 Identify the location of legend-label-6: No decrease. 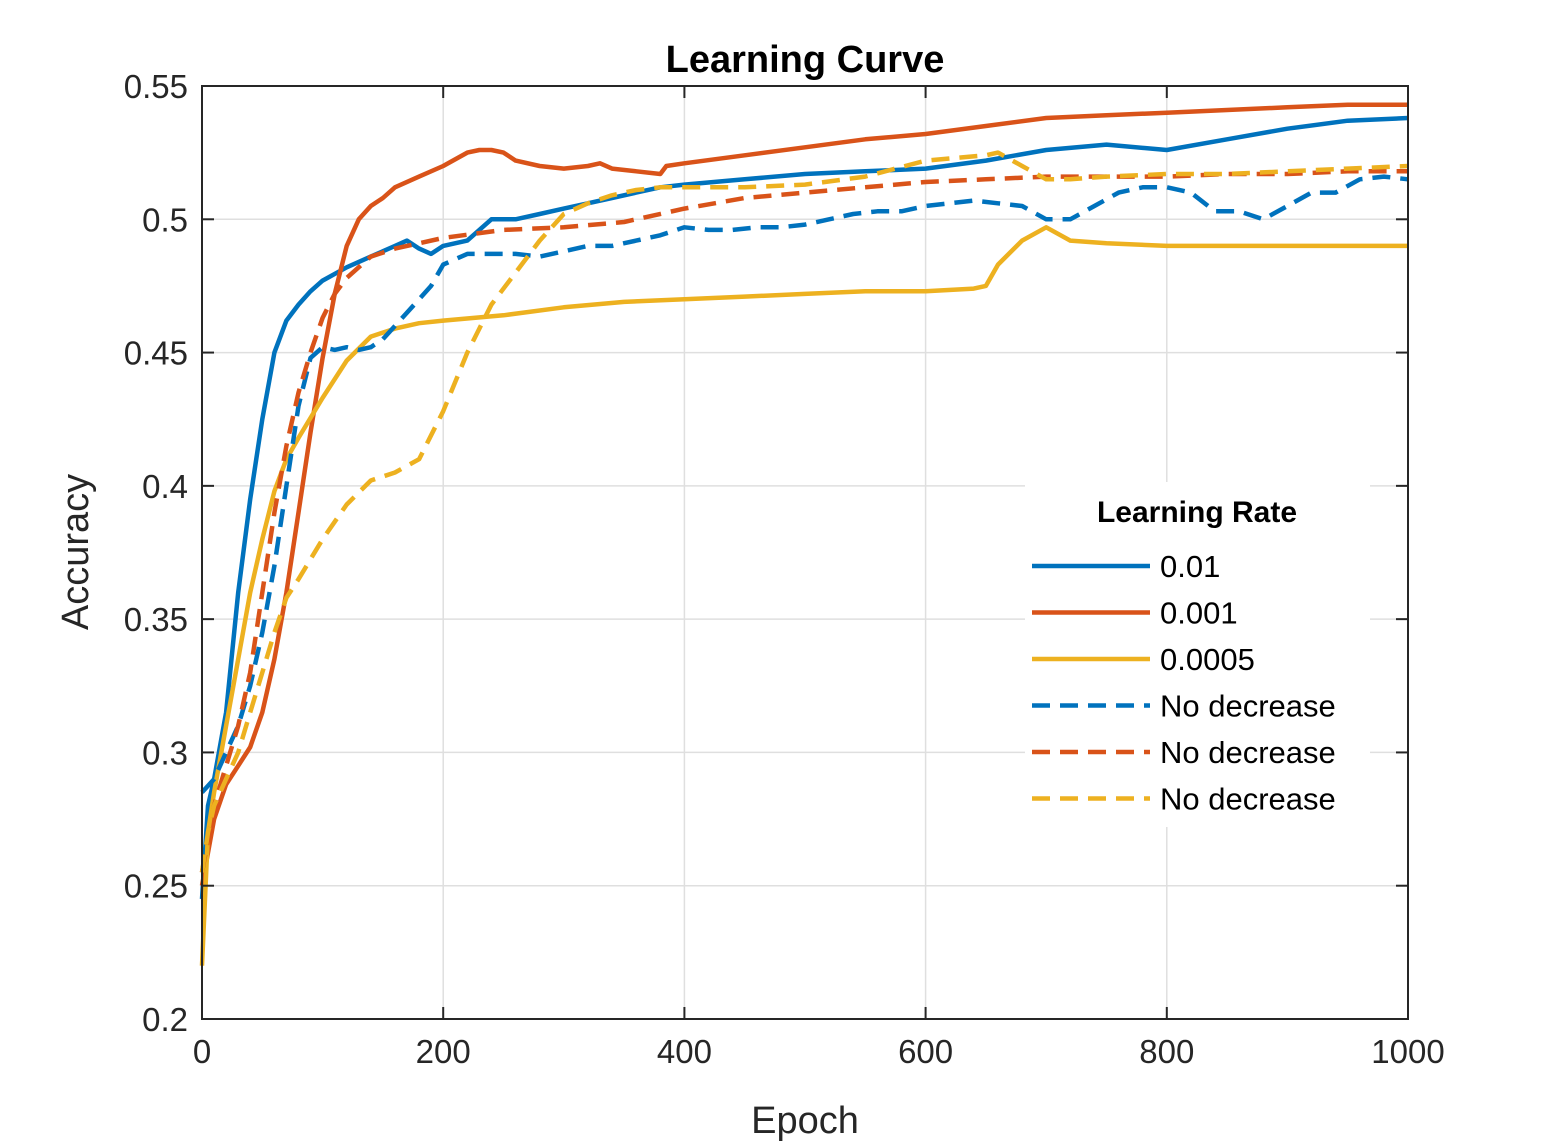
(1248, 799).